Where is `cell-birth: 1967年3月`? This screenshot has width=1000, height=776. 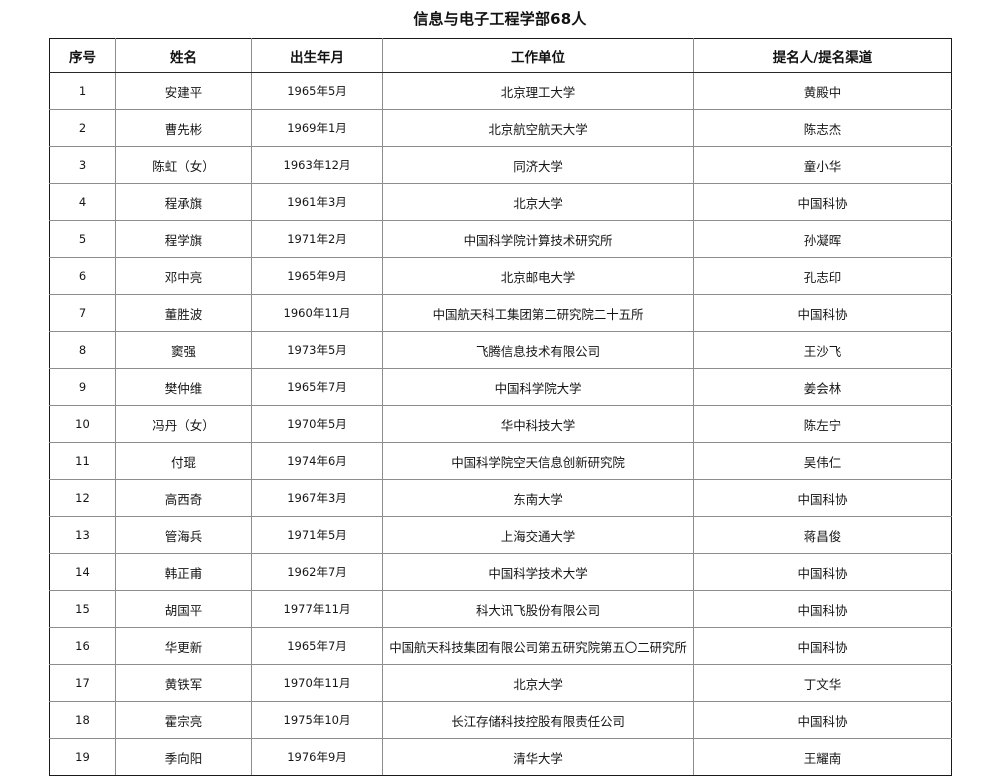
cell-birth: 1967年3月 is located at coordinates (317, 498).